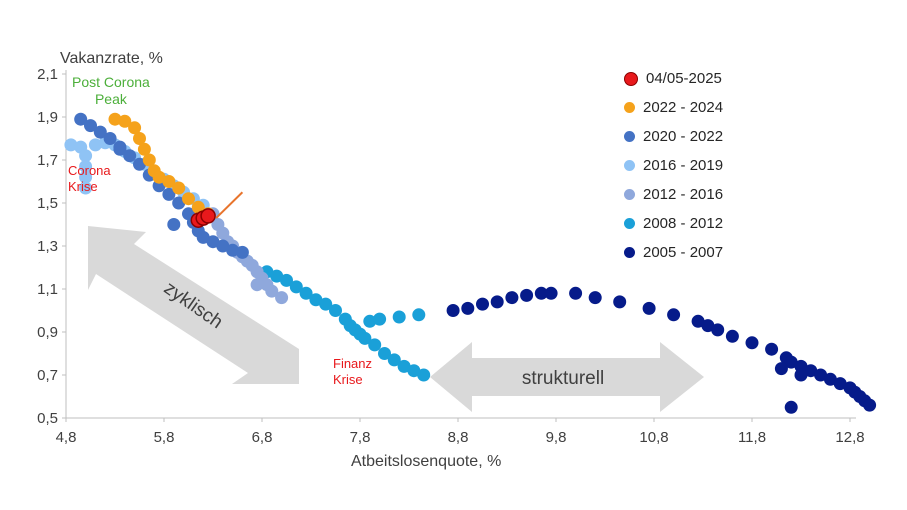  I want to click on y-tick-label: 0,5, so click(47, 418).